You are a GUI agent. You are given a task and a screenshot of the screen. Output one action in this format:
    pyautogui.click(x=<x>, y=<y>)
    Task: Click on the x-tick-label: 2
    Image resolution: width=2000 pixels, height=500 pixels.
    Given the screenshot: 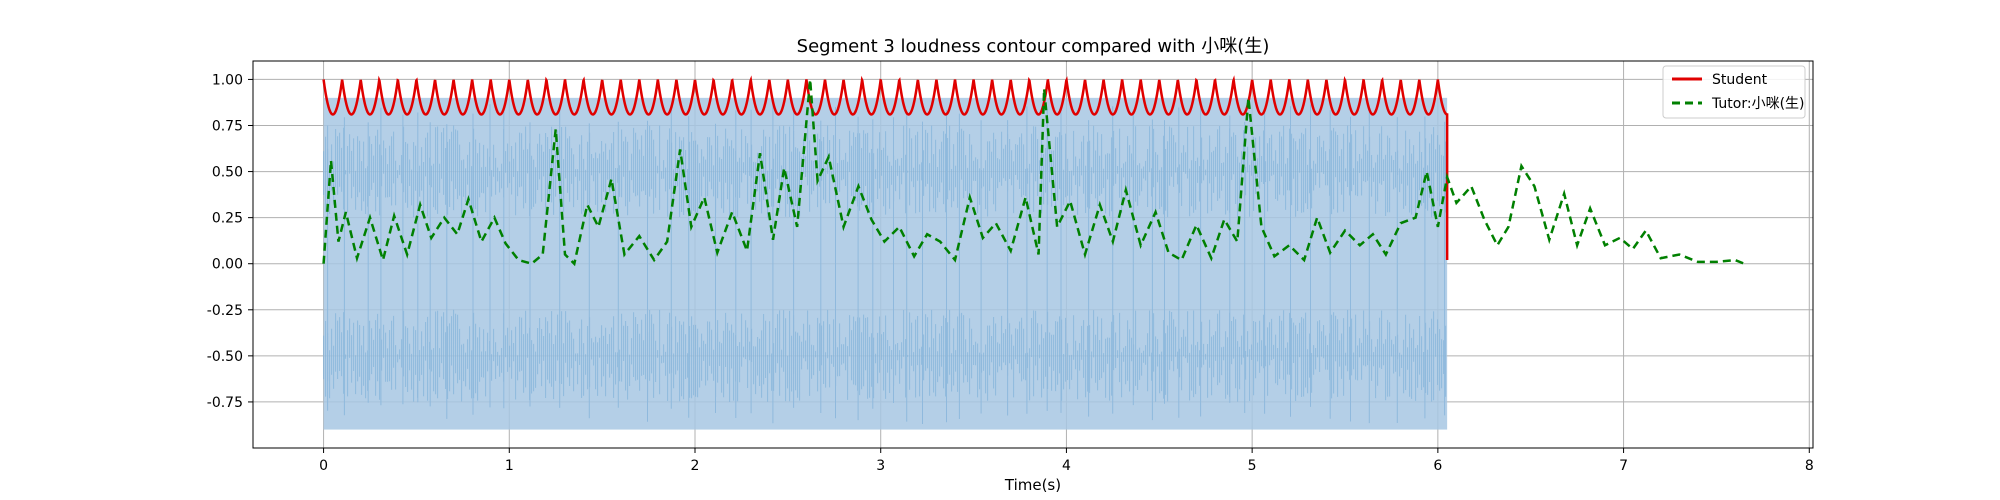 What is the action you would take?
    pyautogui.click(x=695, y=466)
    